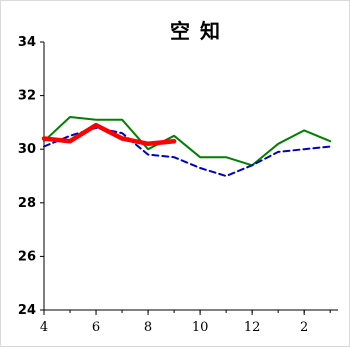 This screenshot has width=350, height=347. Describe the element at coordinates (304, 327) in the screenshot. I see `x-tick-label: 2` at that location.